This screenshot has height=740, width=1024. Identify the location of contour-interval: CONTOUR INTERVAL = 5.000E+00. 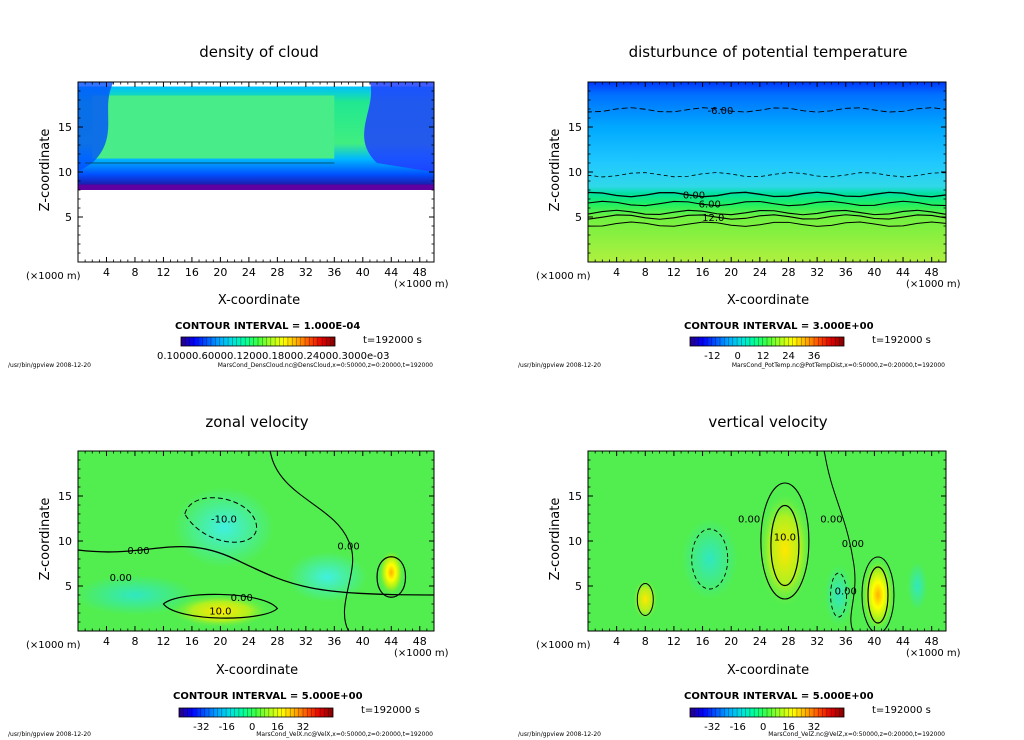
(268, 696).